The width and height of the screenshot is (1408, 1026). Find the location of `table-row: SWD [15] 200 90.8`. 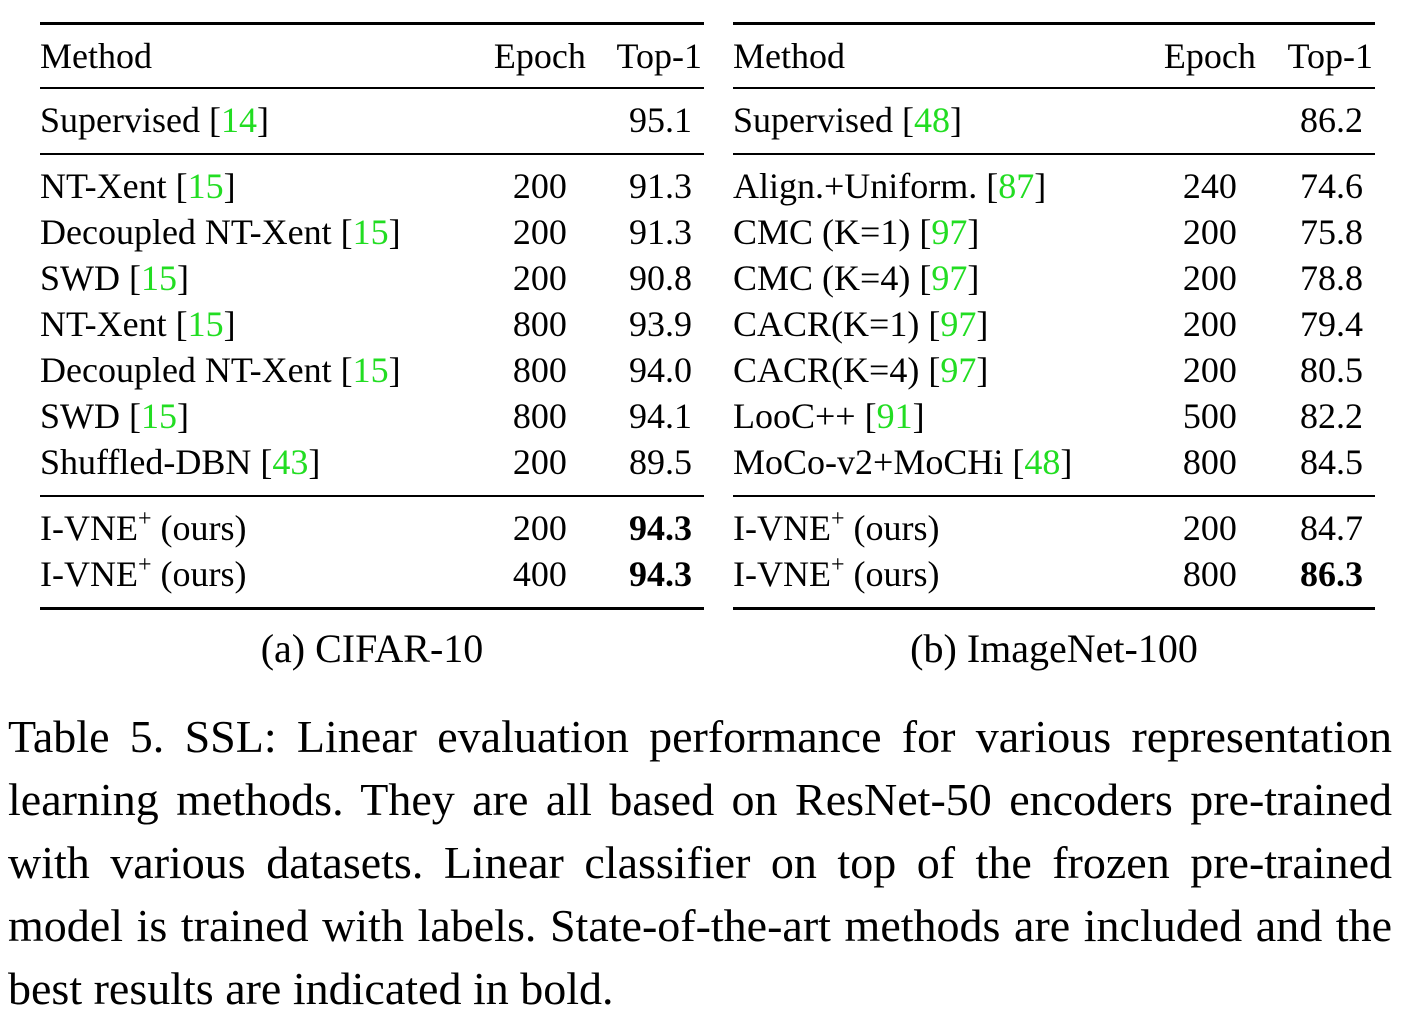

table-row: SWD [15] 200 90.8 is located at coordinates (372, 278).